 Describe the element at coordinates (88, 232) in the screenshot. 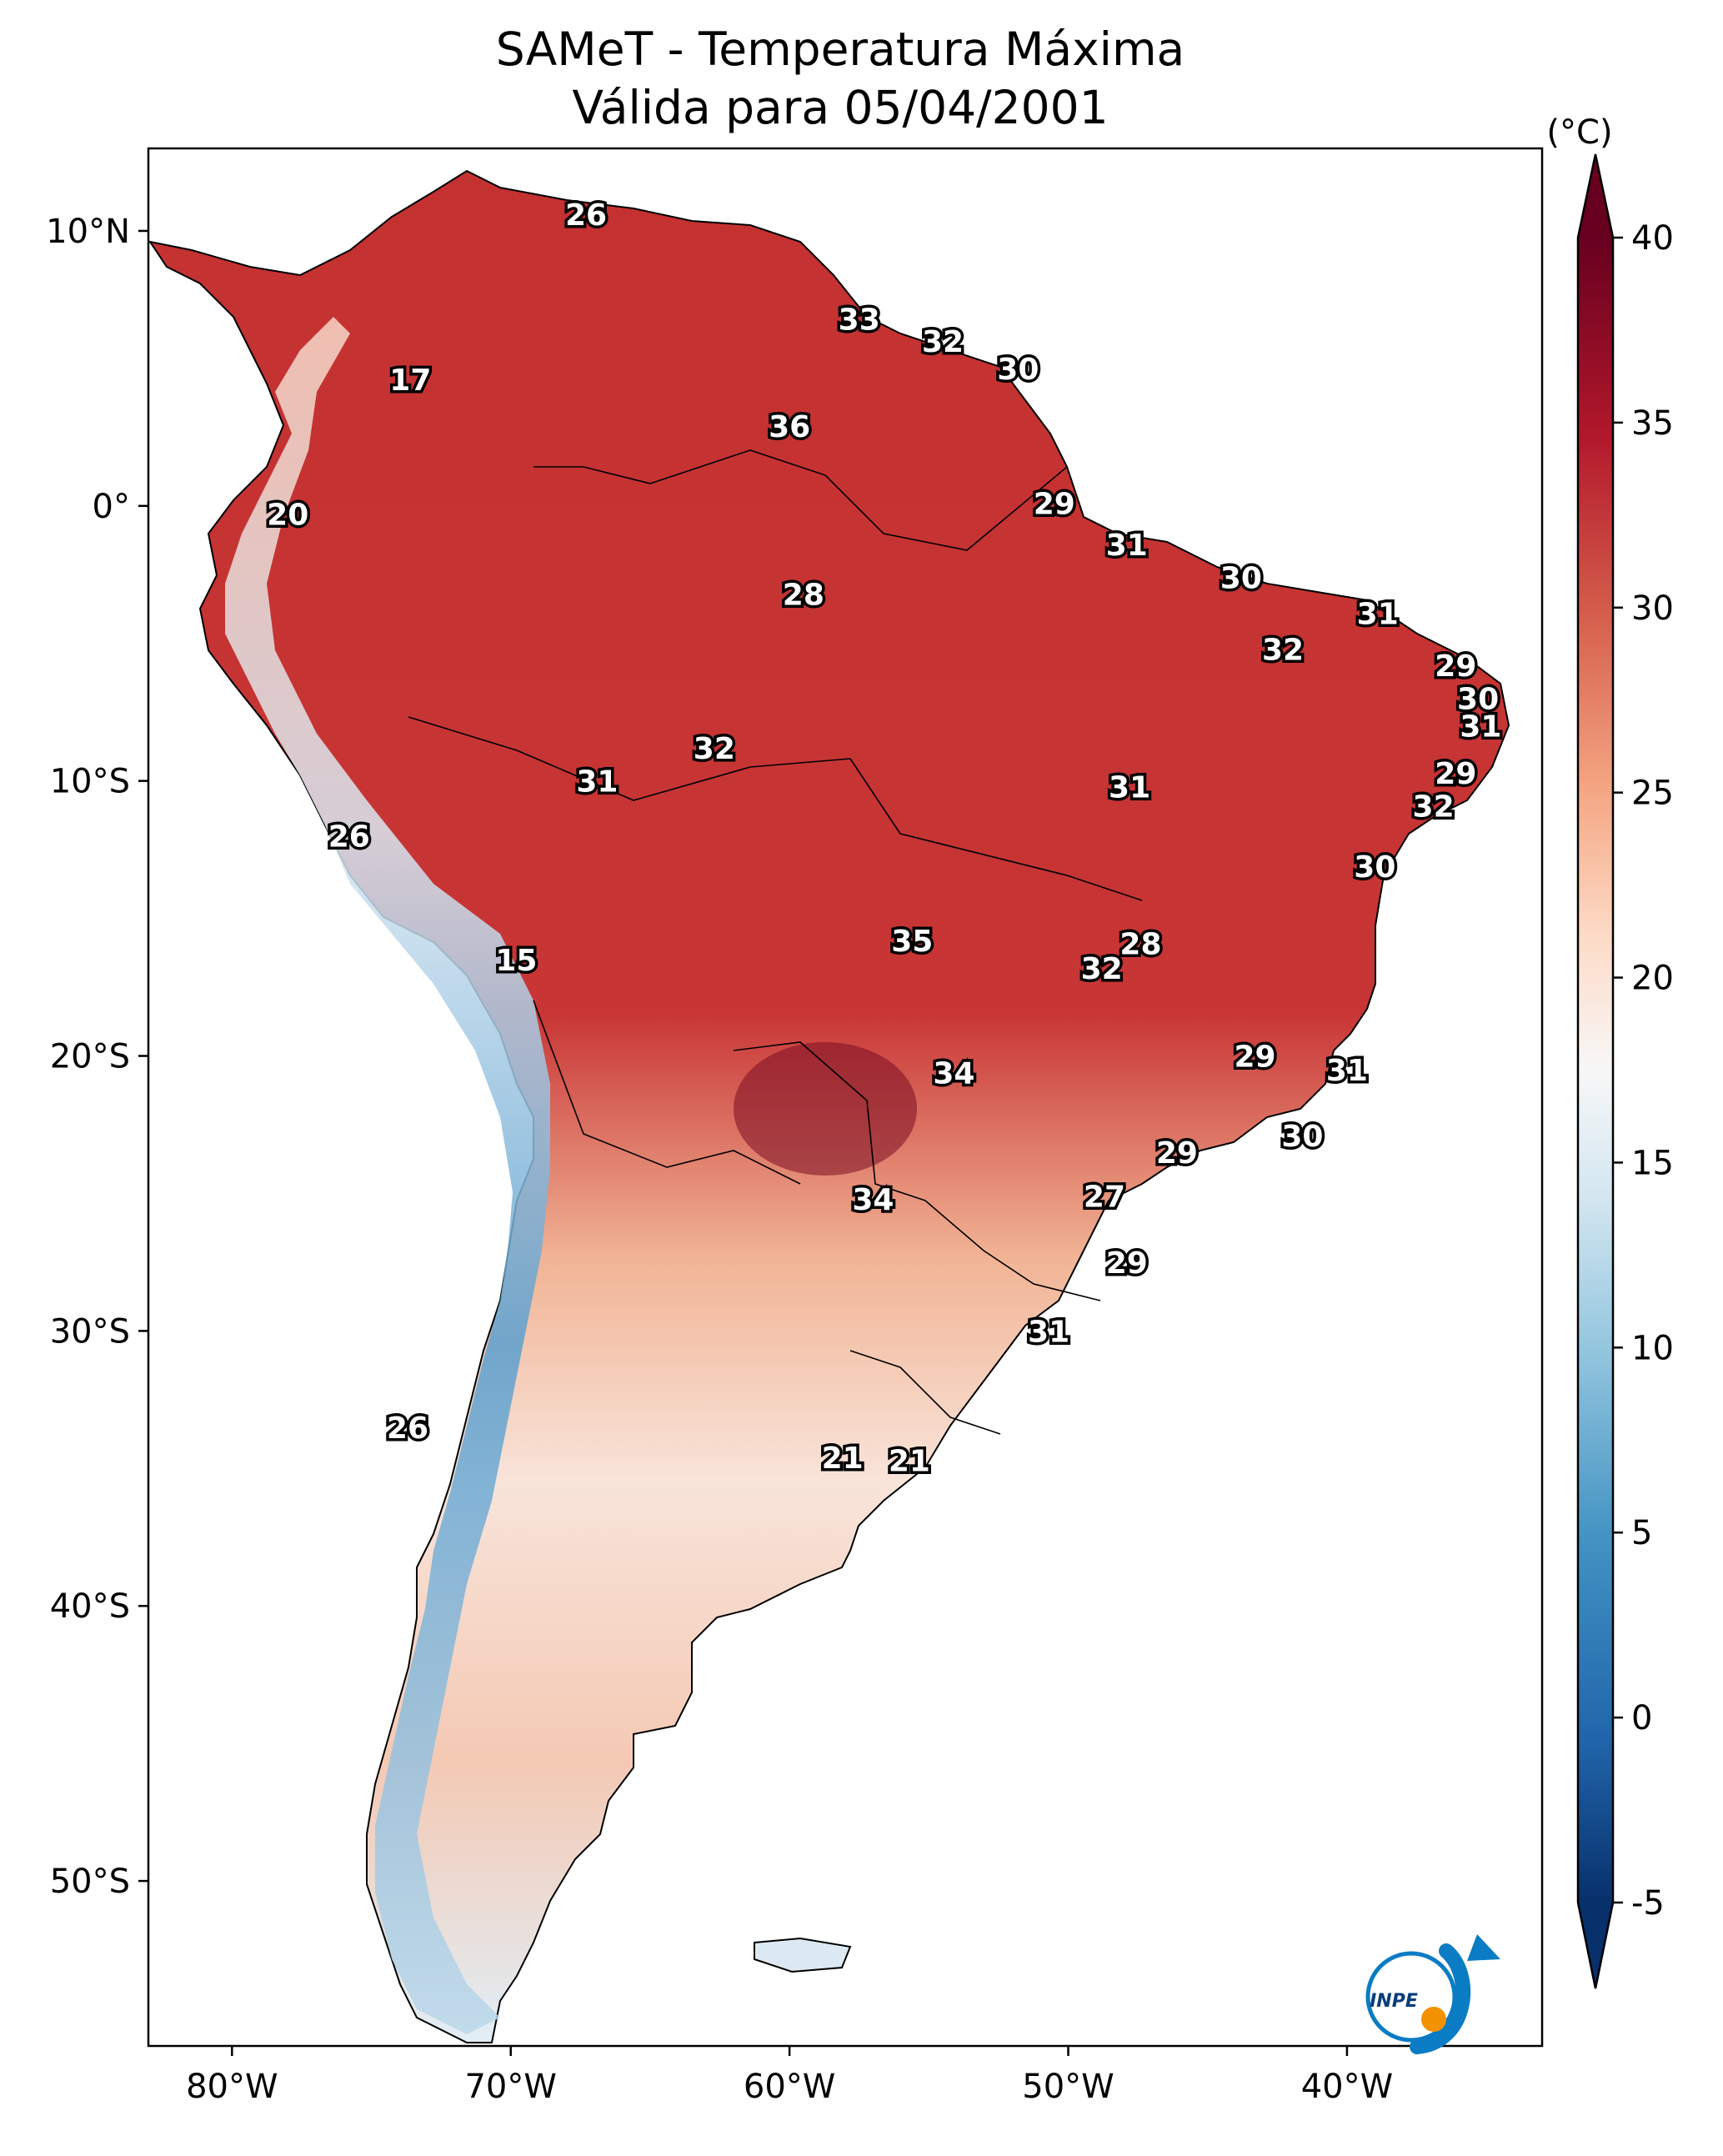

I see `y-tick-label: 10°N` at that location.